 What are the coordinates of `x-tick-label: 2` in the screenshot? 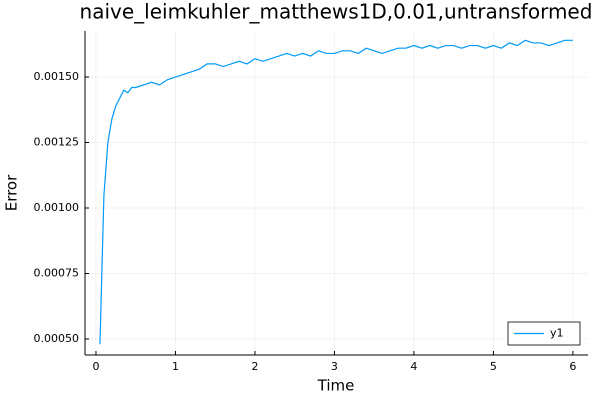 It's located at (254, 366).